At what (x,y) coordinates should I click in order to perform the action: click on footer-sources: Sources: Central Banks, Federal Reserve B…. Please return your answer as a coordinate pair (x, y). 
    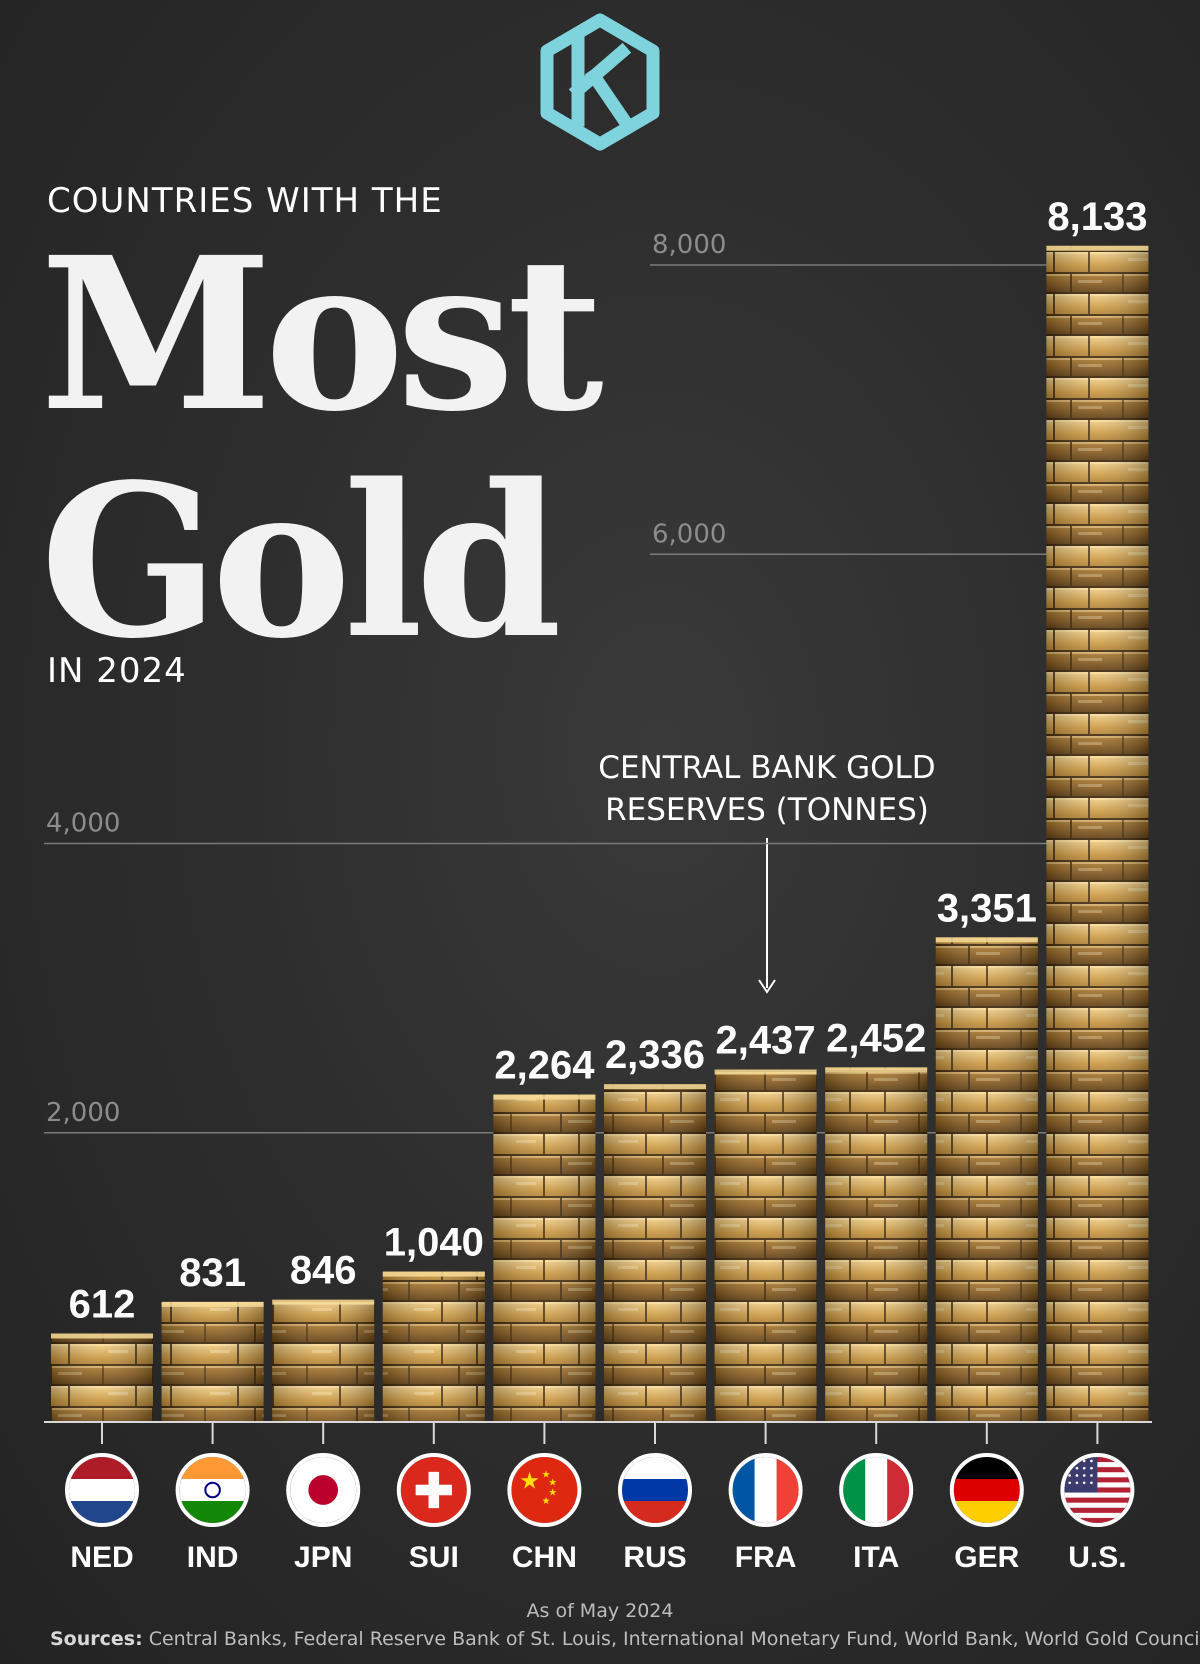
    Looking at the image, I should click on (625, 1639).